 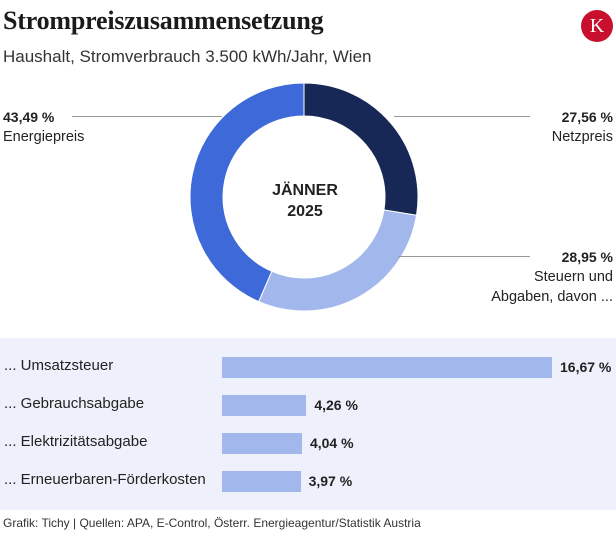 What do you see at coordinates (59, 365) in the screenshot?
I see `breakdown-label: ... Umsatzsteuer` at bounding box center [59, 365].